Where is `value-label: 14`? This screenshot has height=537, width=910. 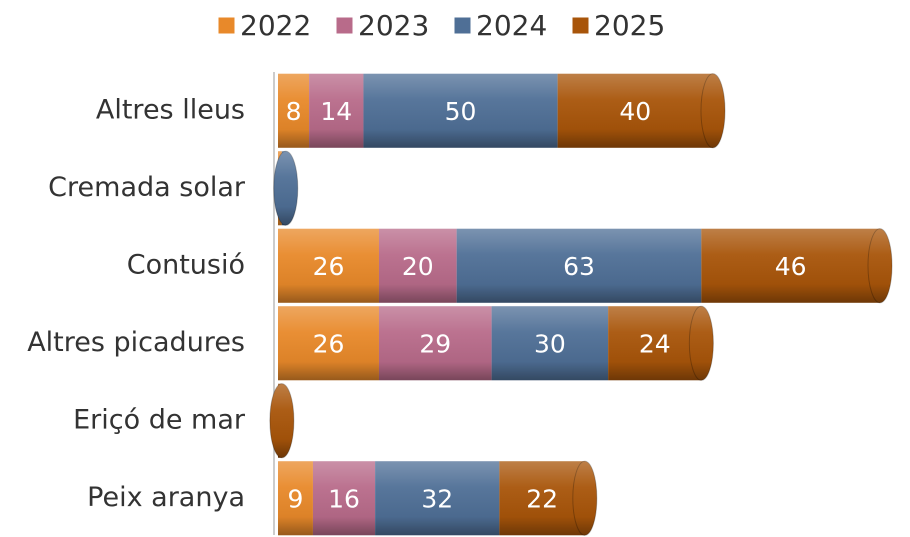 value-label: 14 is located at coordinates (336, 111).